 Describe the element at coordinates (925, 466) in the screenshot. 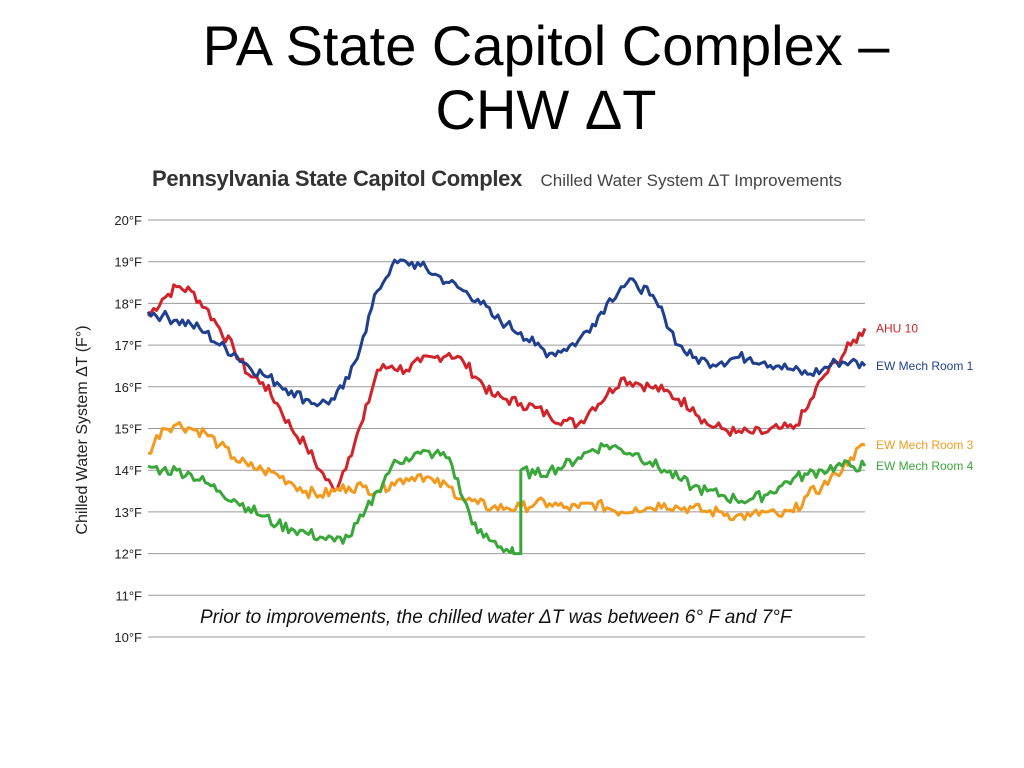

I see `legend-label-ew-mech-room-4: EW Mech Room 4` at that location.